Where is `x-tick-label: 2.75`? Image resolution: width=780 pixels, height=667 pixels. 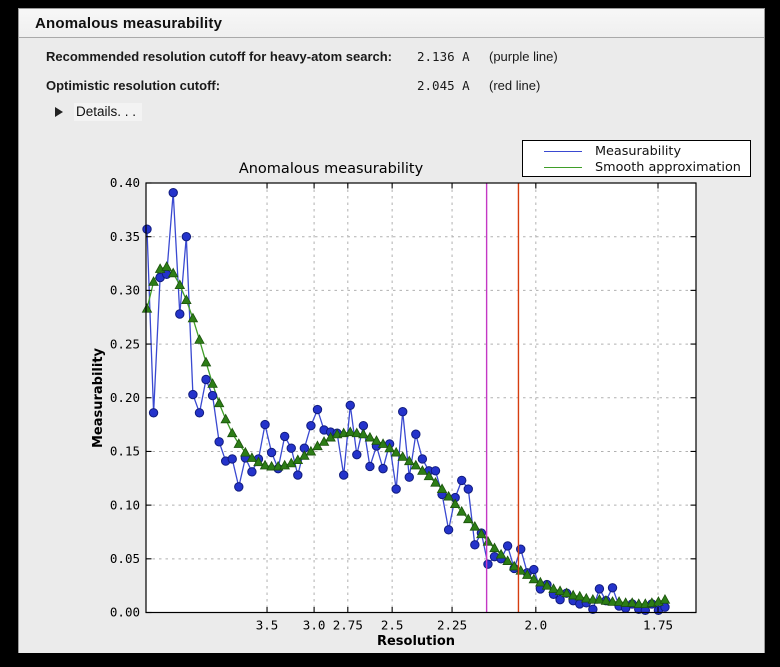
x-tick-label: 2.75 is located at coordinates (348, 625).